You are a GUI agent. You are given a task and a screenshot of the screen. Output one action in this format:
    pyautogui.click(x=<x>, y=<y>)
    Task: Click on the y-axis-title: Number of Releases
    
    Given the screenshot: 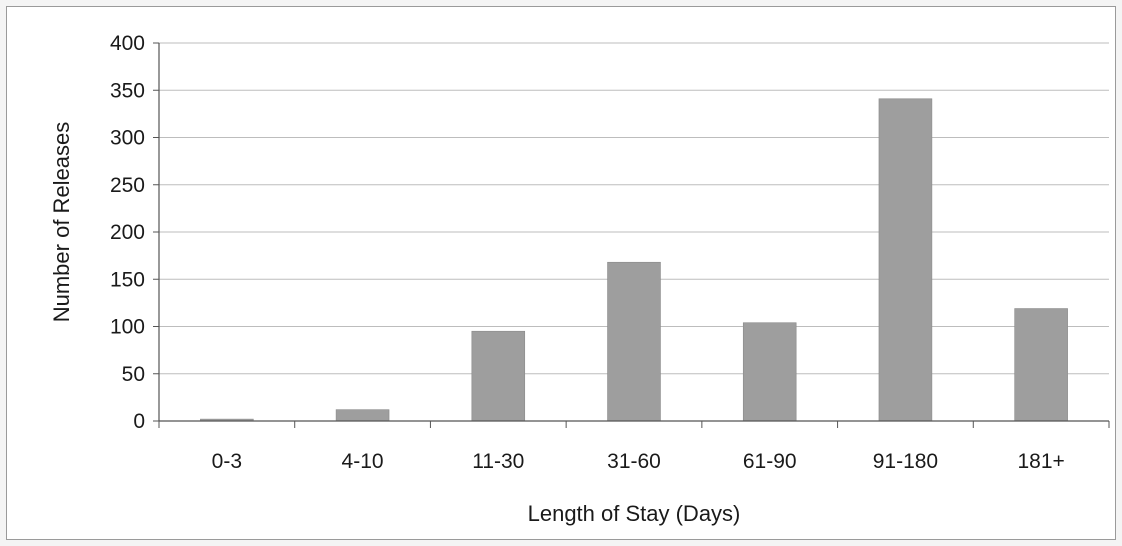 What is the action you would take?
    pyautogui.click(x=61, y=222)
    